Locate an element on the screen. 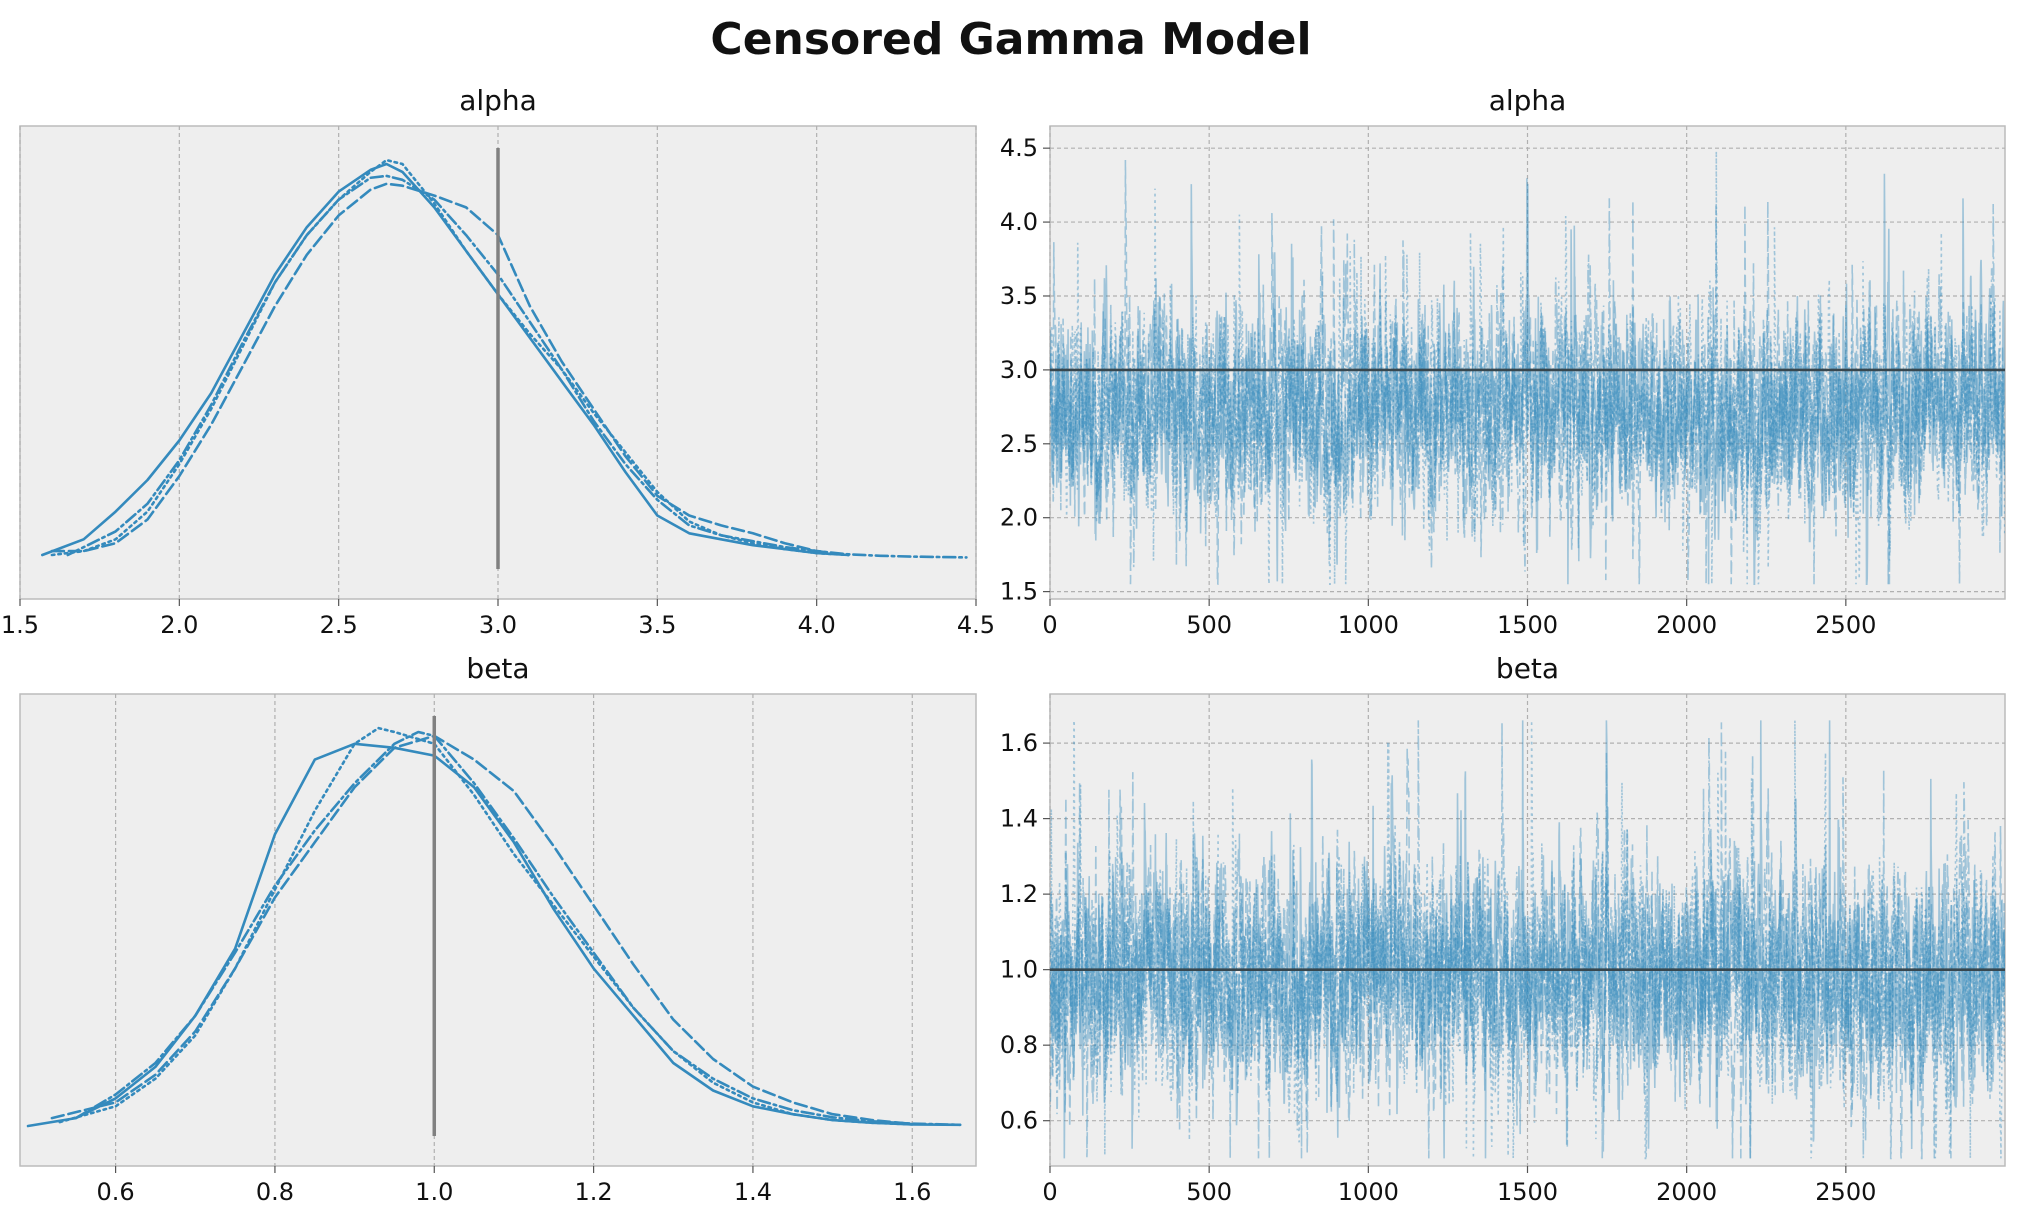 This screenshot has width=2023, height=1223. y-tick-label: 3.5 is located at coordinates (1019, 296).